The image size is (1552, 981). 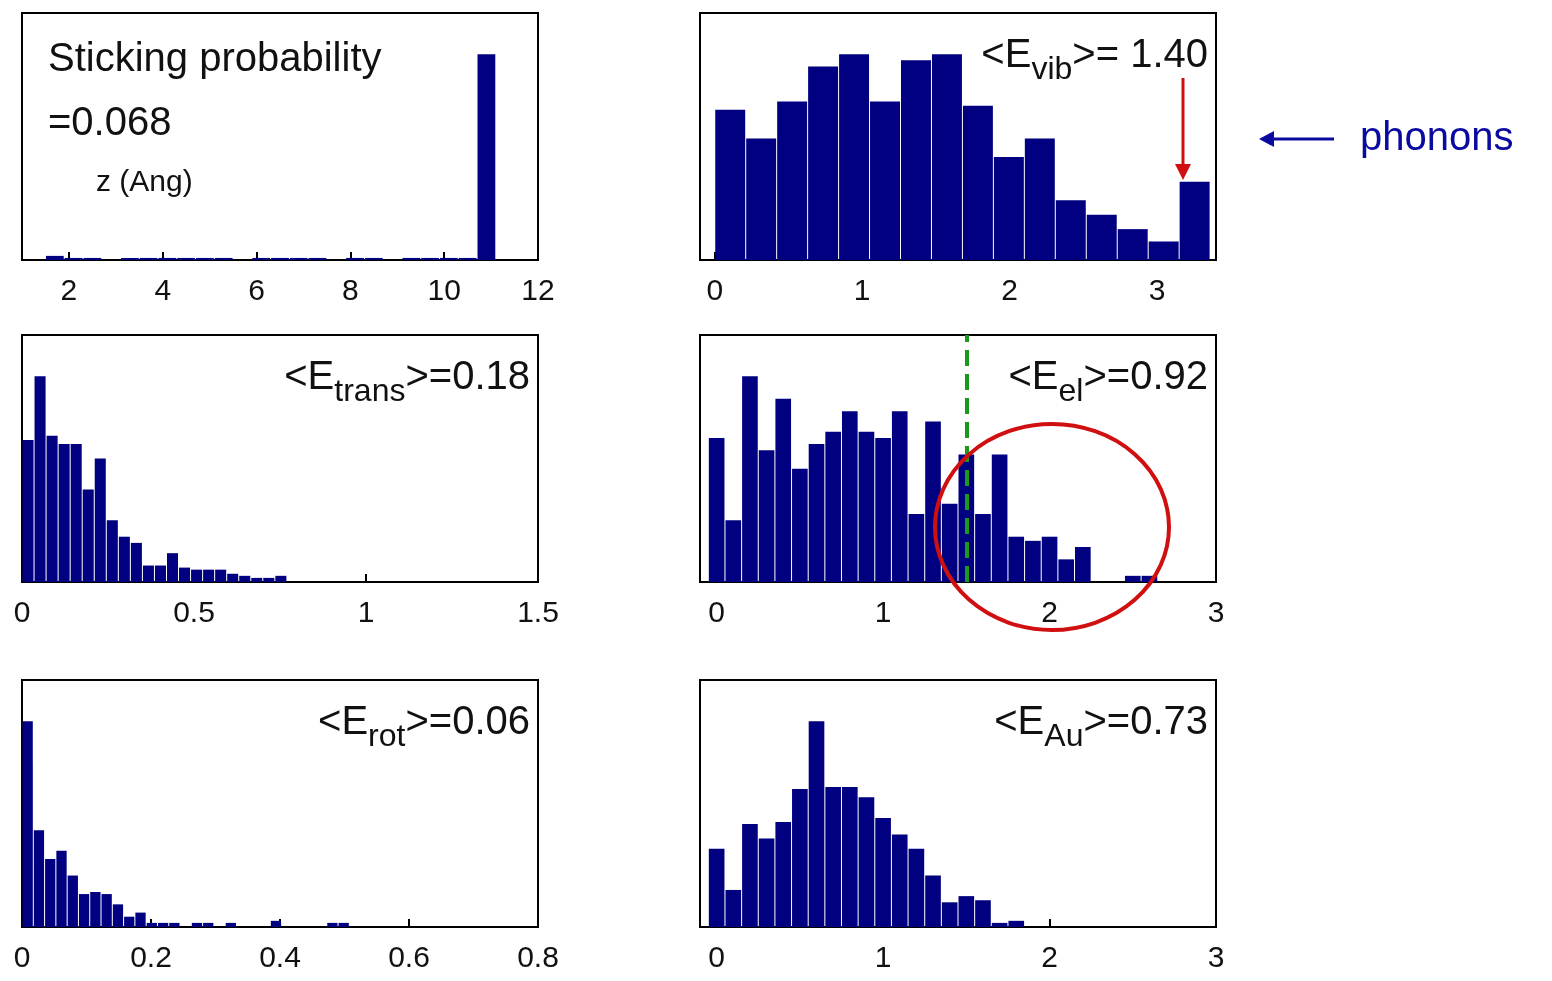 I want to click on x-tick-label: 4, so click(x=163, y=289).